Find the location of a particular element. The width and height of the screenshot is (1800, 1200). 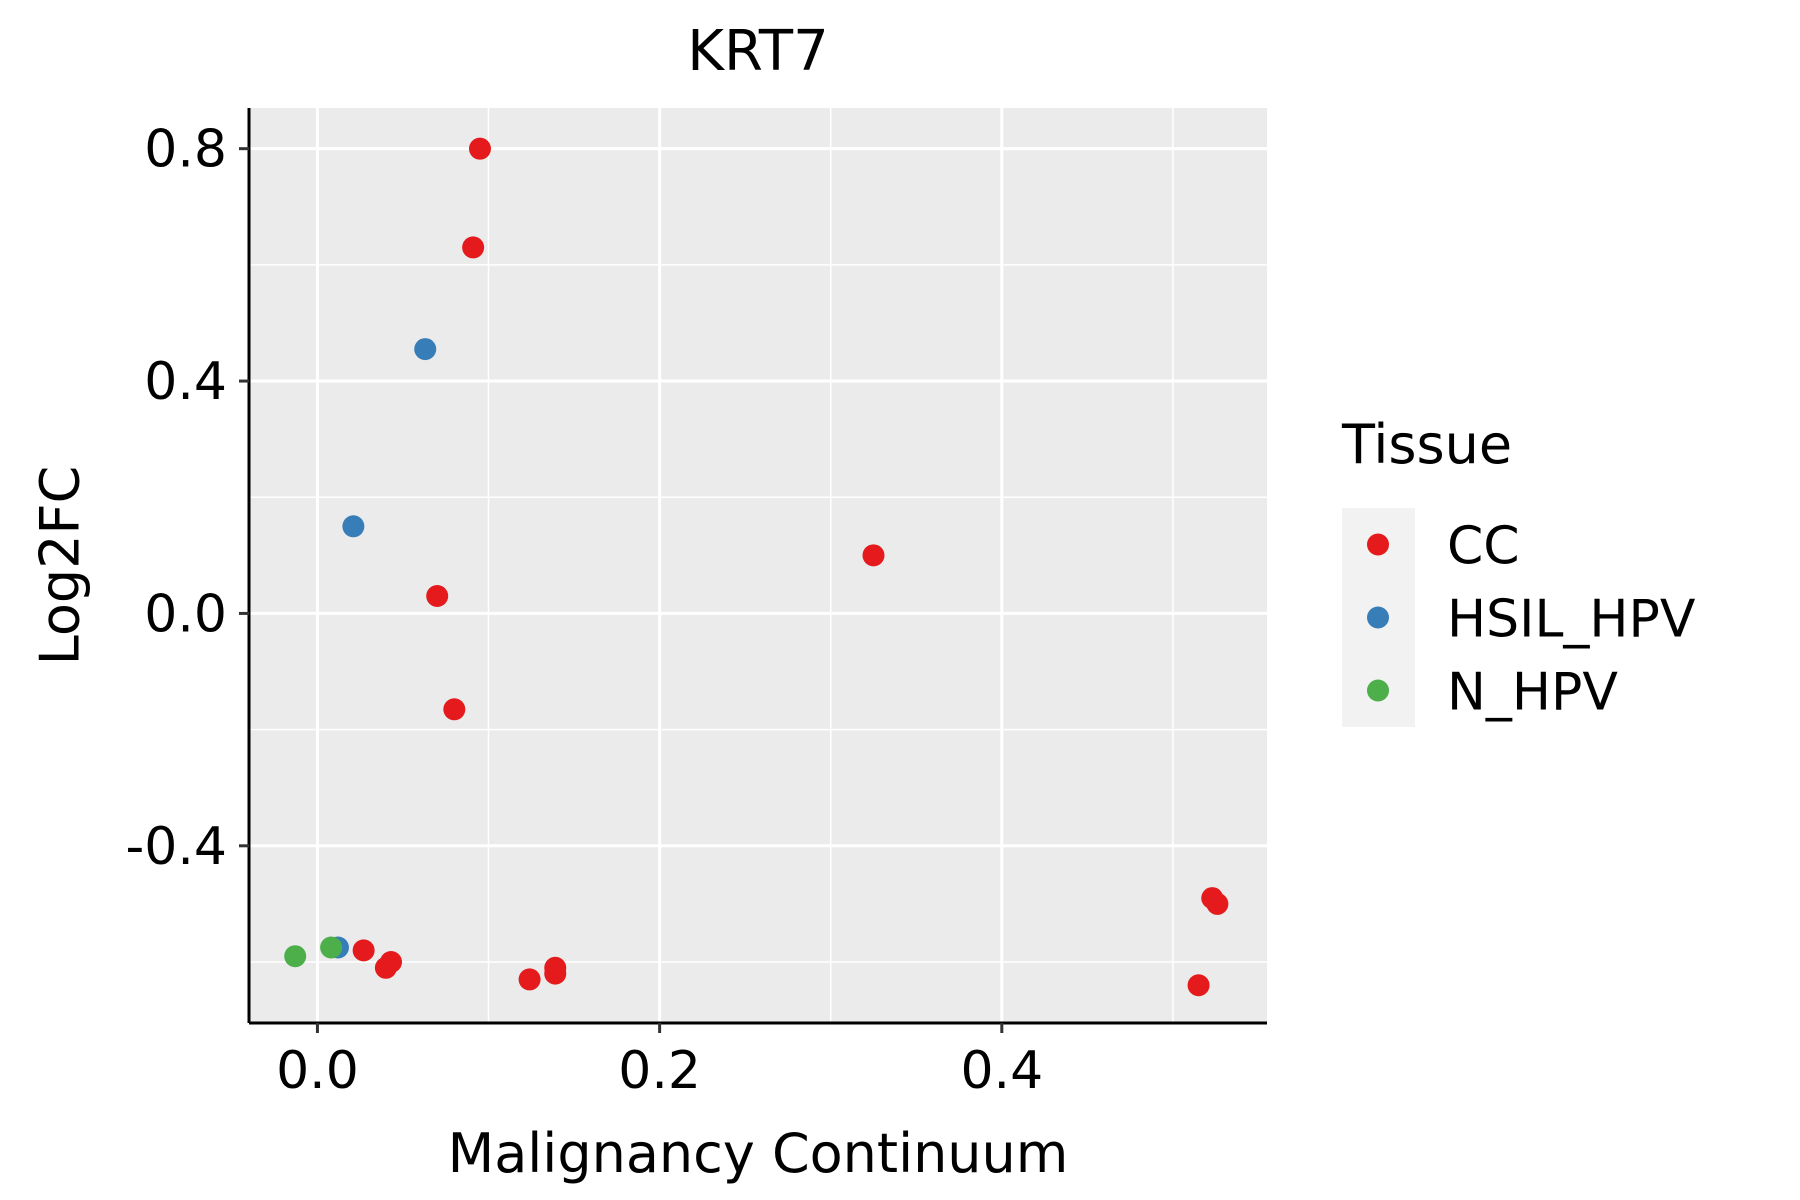

x-tick-label: 0.4 is located at coordinates (1001, 1071).